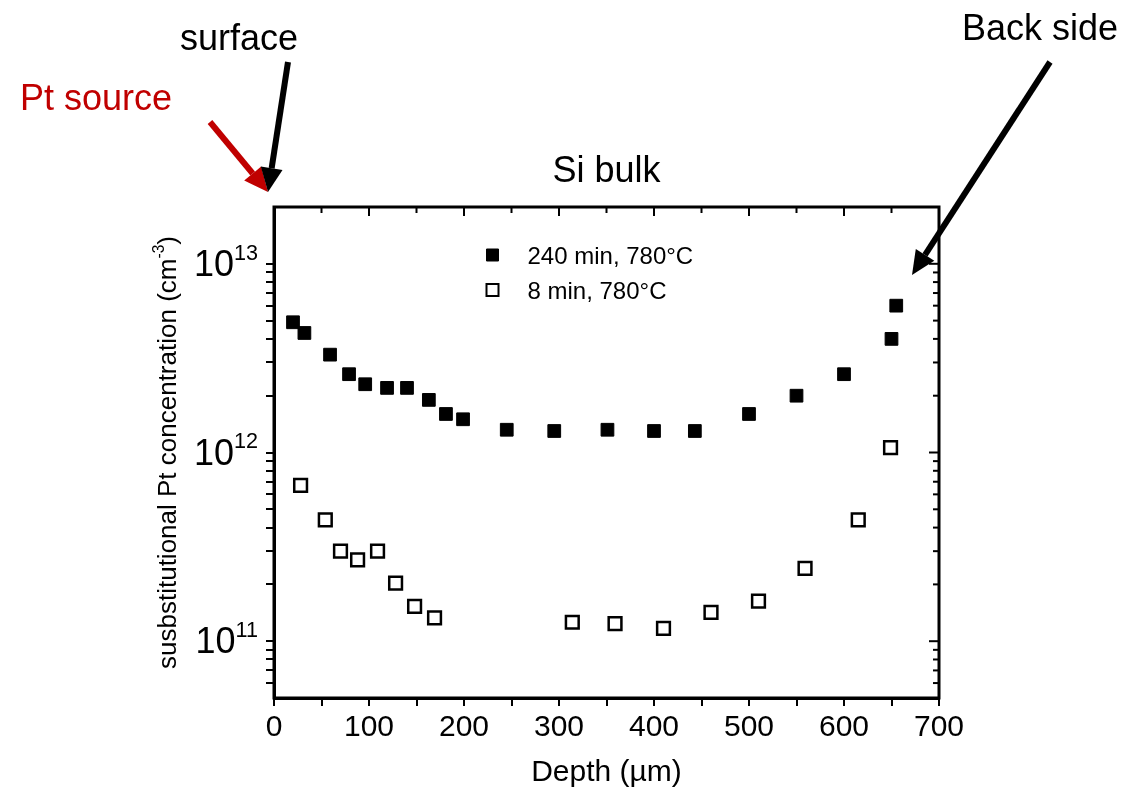  I want to click on x-tick-label: 700, so click(939, 726).